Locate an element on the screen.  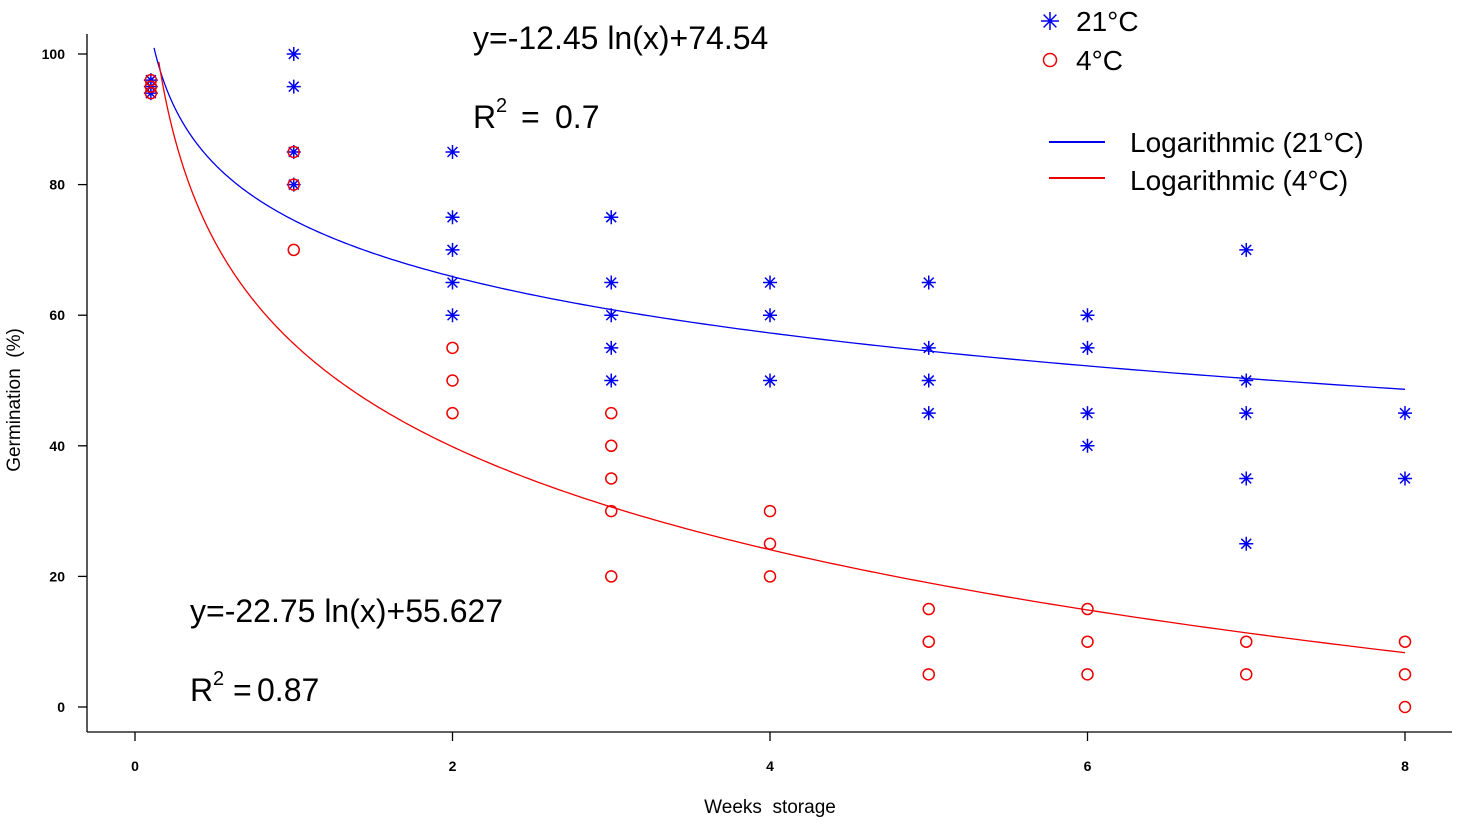
r2-21c-equals: = is located at coordinates (530, 117).